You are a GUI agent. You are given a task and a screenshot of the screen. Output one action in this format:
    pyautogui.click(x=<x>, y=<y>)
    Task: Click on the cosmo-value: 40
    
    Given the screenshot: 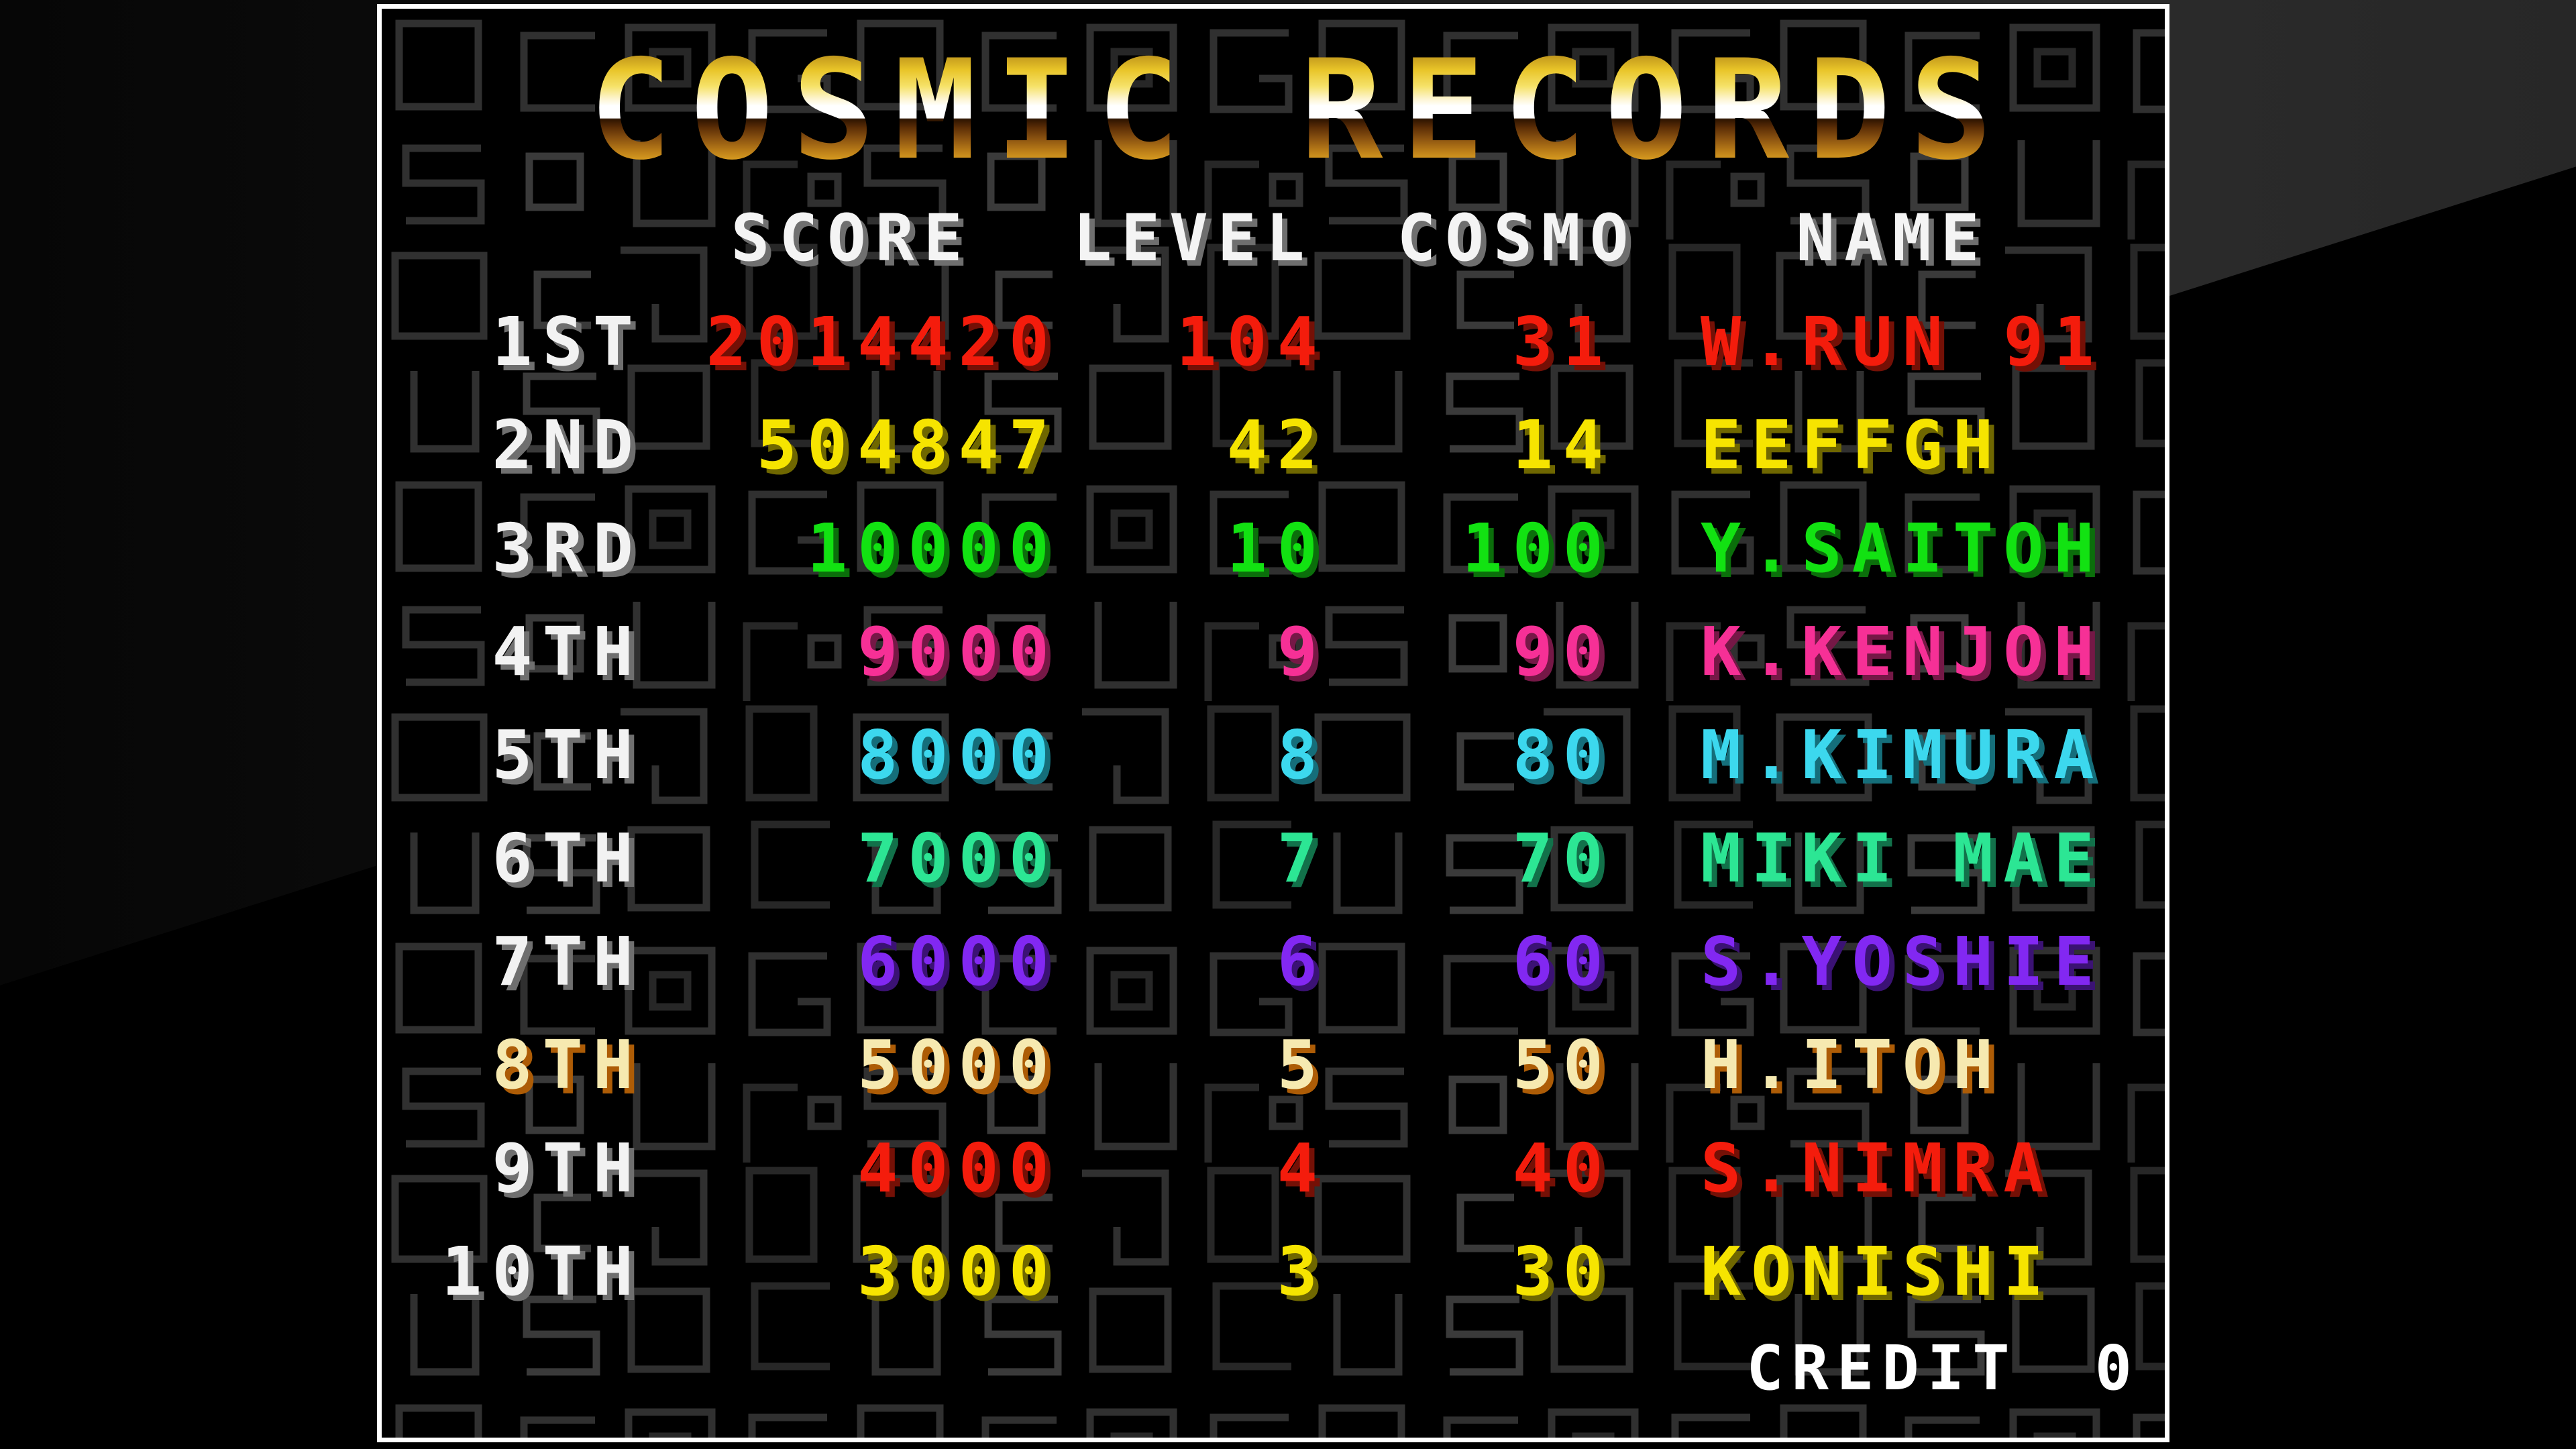 What is the action you would take?
    pyautogui.click(x=1562, y=1168)
    